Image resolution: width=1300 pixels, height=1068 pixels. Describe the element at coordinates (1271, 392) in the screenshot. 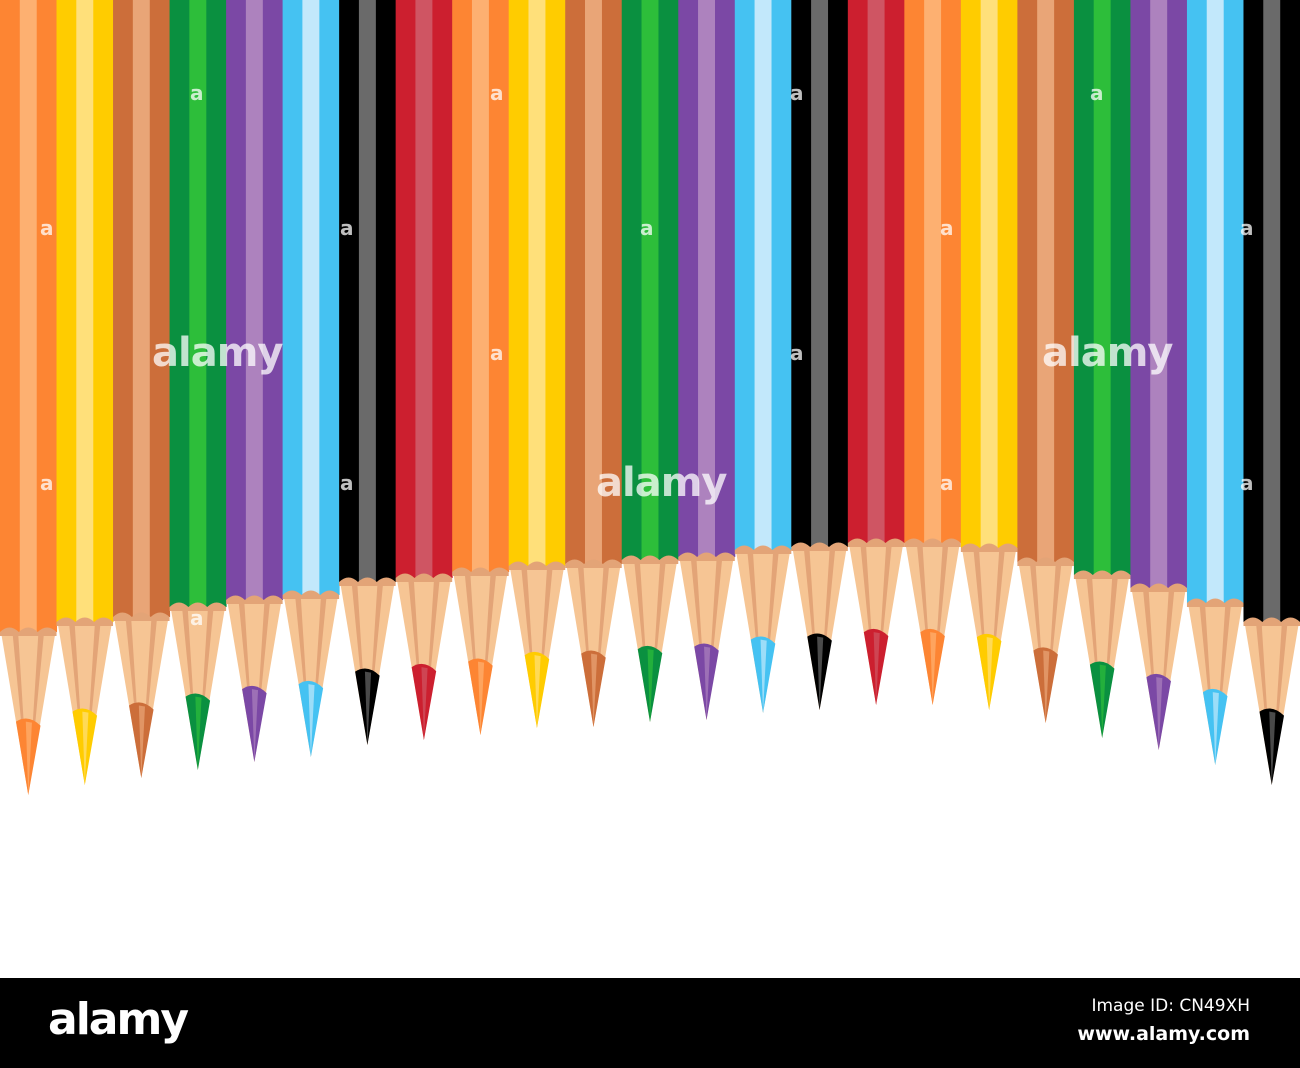

I see `pencil-black` at that location.